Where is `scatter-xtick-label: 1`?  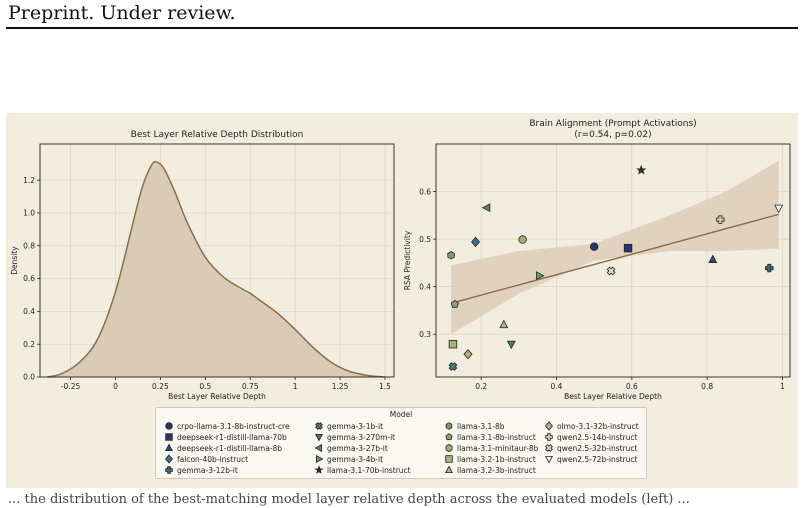 scatter-xtick-label: 1 is located at coordinates (782, 386).